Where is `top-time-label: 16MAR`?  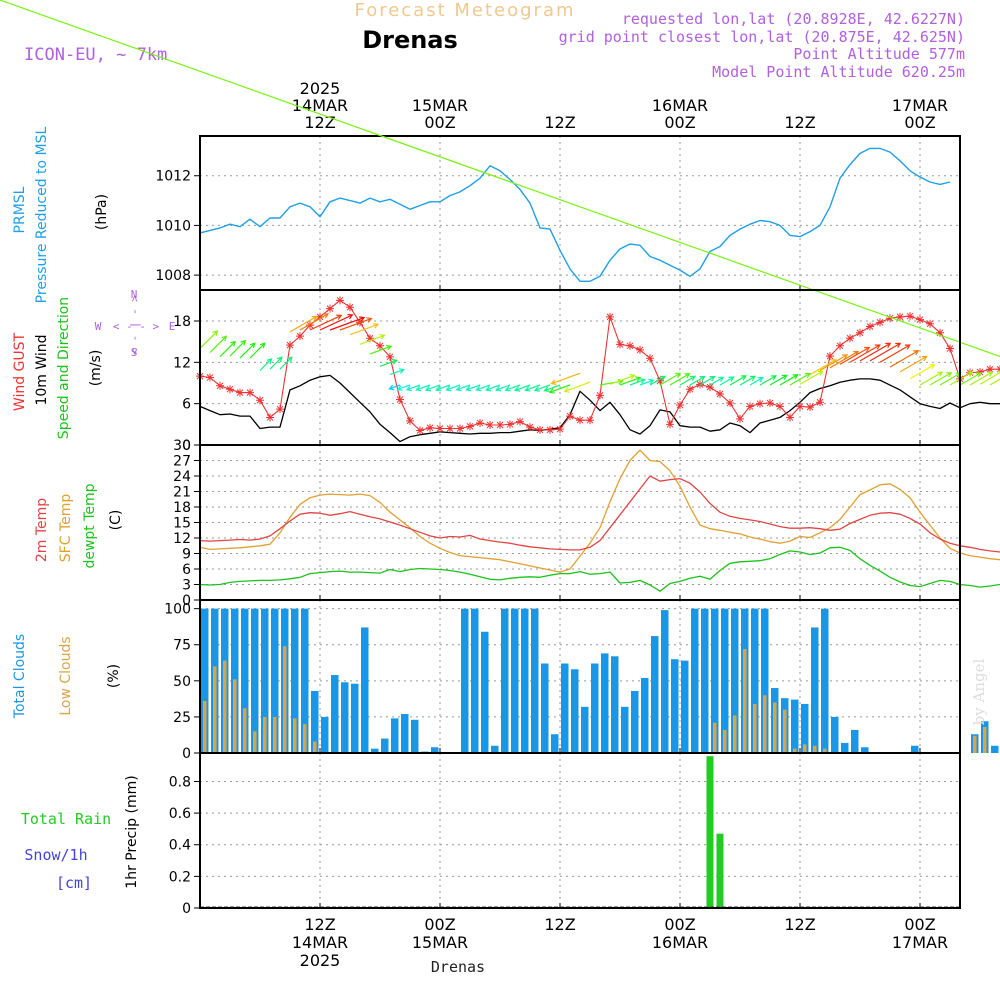 top-time-label: 16MAR is located at coordinates (680, 105).